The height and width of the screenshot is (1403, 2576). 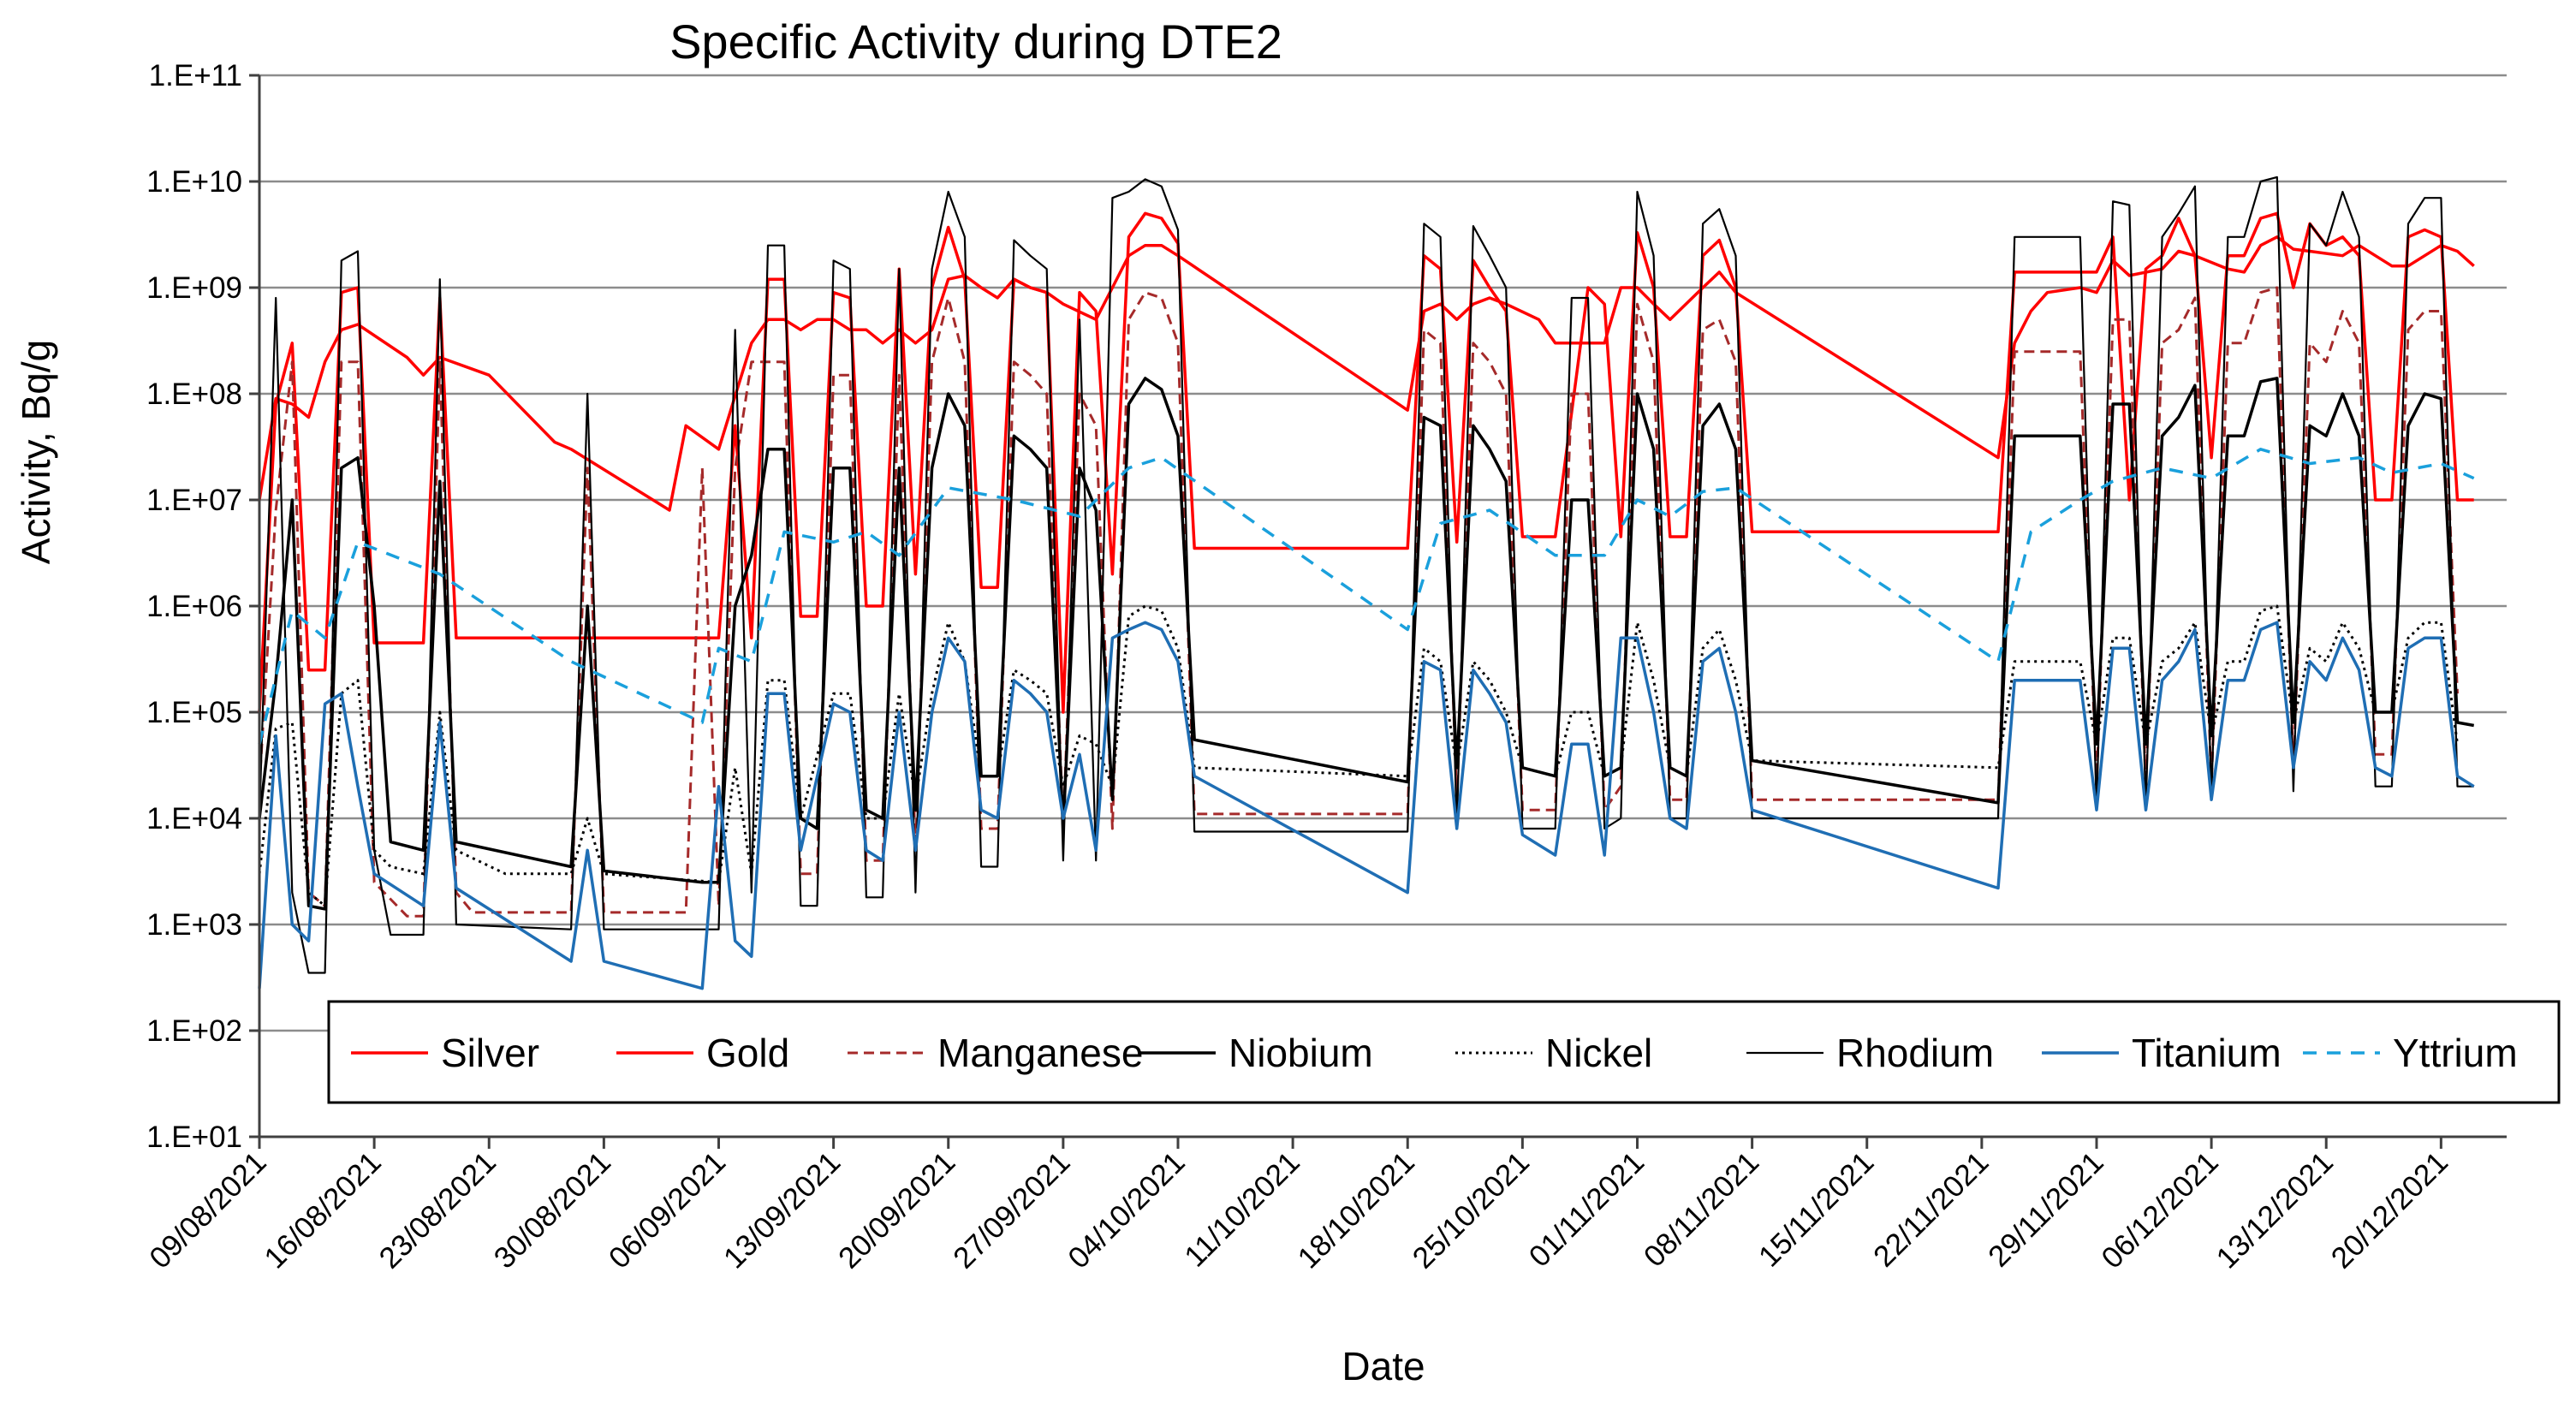 What do you see at coordinates (2207, 1053) in the screenshot?
I see `legend-label-titanium: Titanium` at bounding box center [2207, 1053].